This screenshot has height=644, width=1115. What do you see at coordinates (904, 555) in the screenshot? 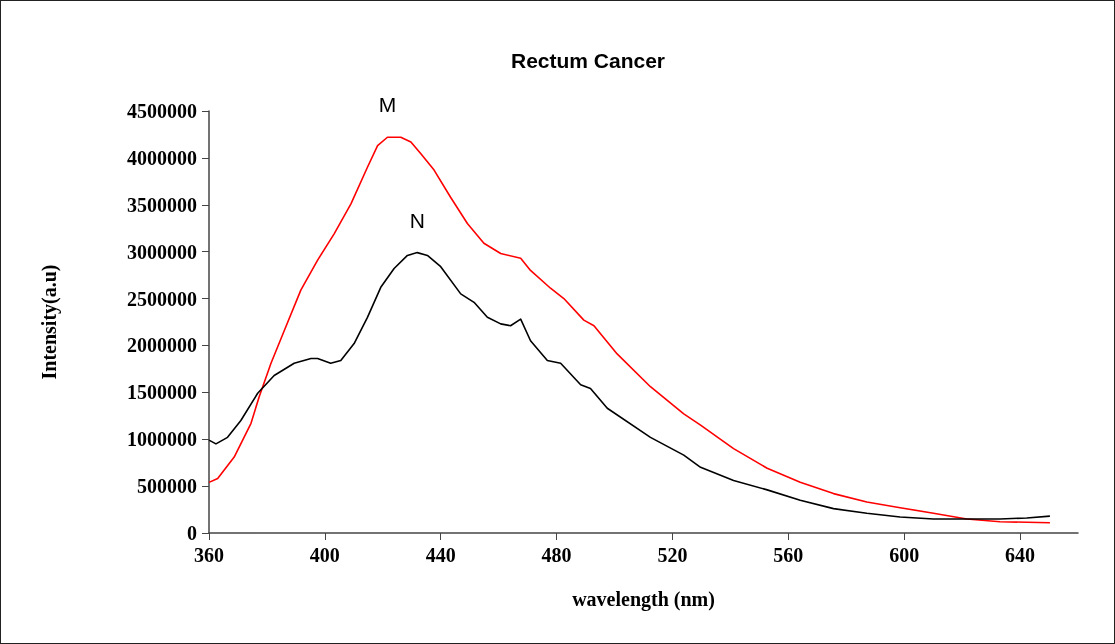
I see `x-tick-label: 600` at bounding box center [904, 555].